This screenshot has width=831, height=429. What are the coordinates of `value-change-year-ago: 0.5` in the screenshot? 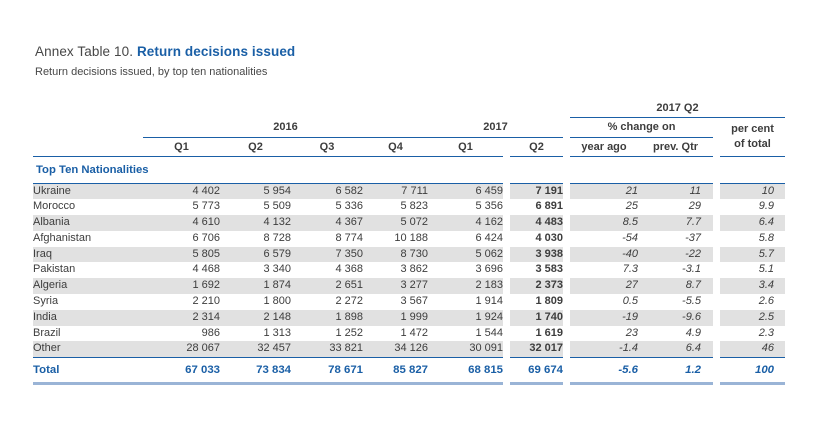 It's located at (630, 301).